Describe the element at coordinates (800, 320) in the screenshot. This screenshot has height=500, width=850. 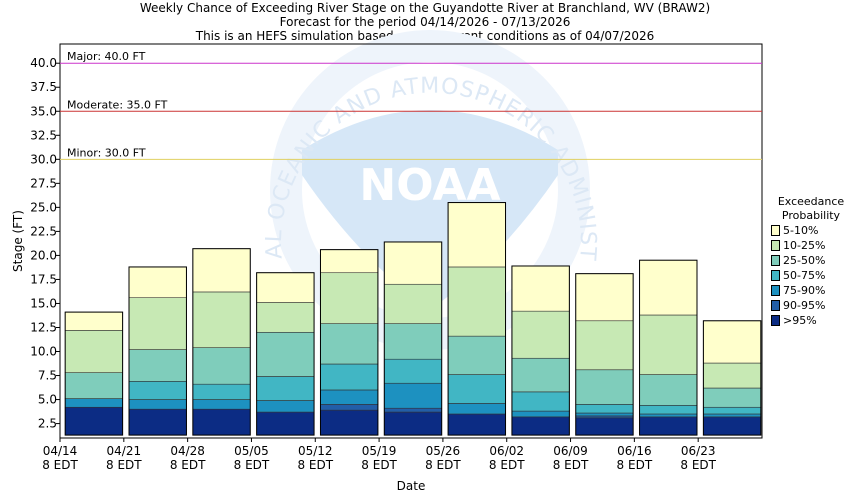
I see `legend-label: >95%` at that location.